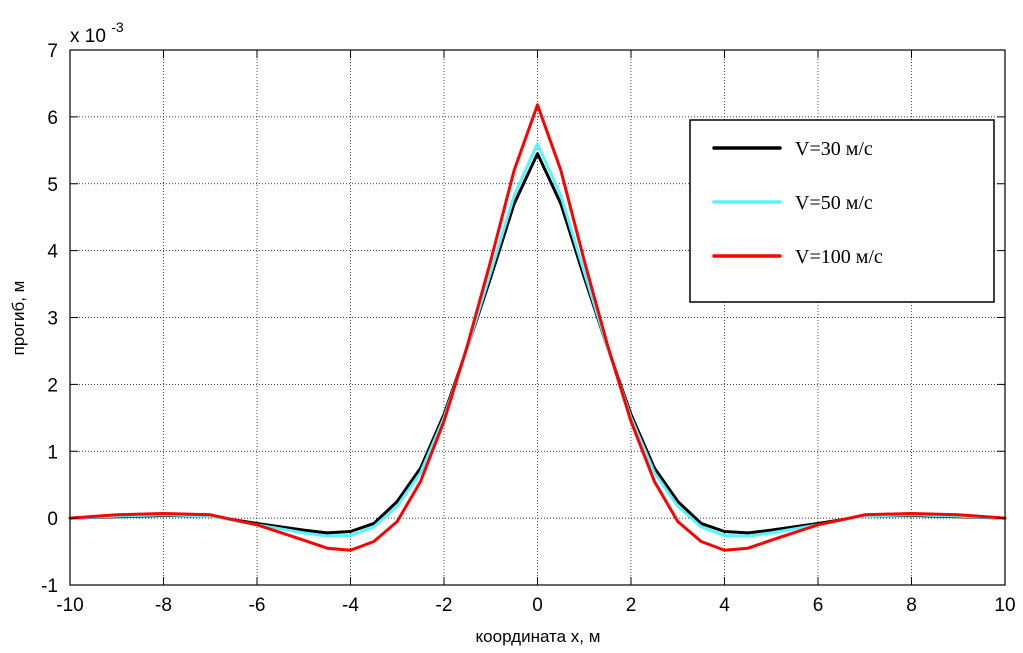 Image resolution: width=1023 pixels, height=653 pixels. Describe the element at coordinates (350, 605) in the screenshot. I see `x-tick-label: -4` at that location.